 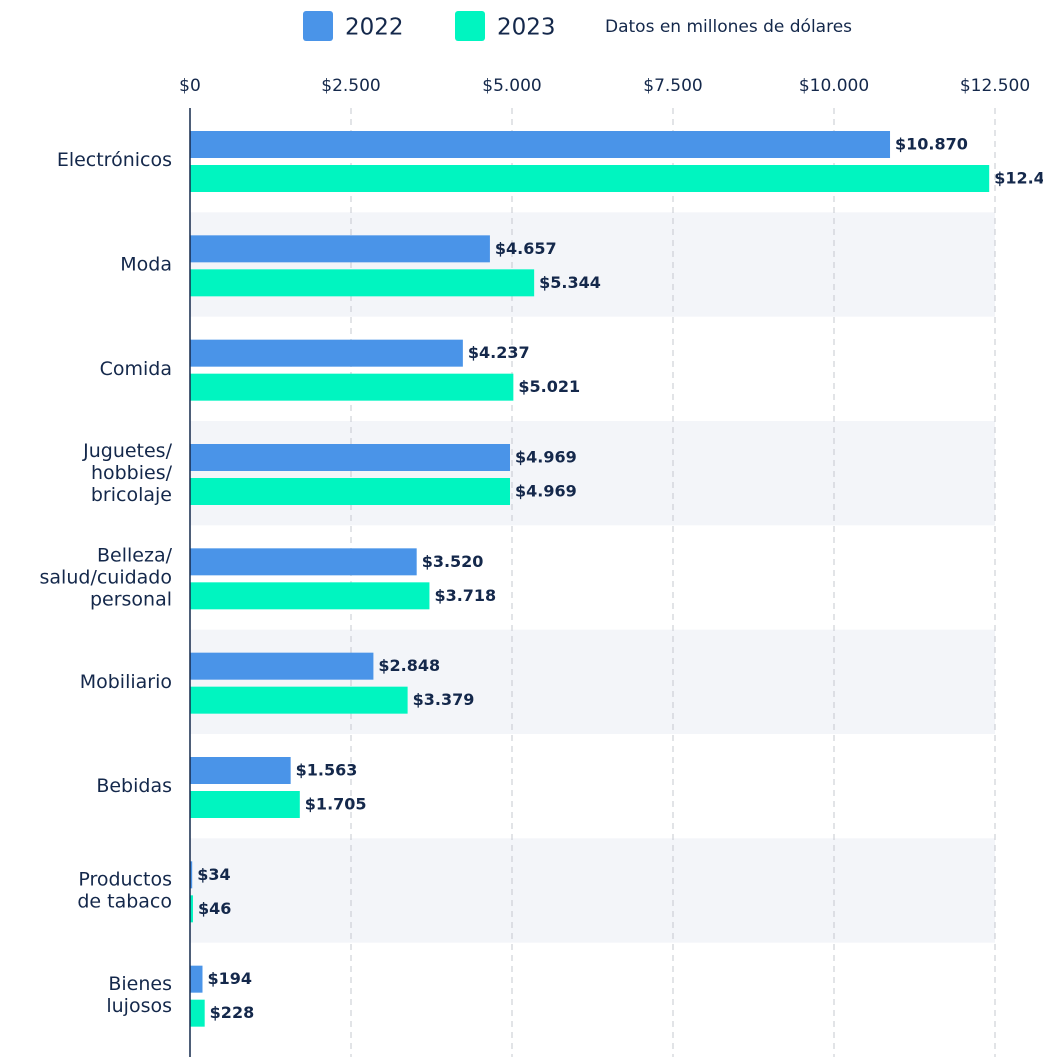 I want to click on value-label: $46, so click(x=214, y=908).